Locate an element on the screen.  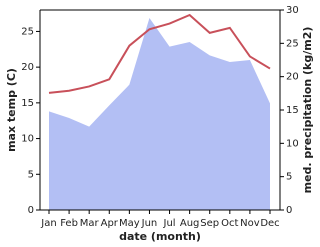
x-tick-label: Jun is located at coordinates (149, 223).